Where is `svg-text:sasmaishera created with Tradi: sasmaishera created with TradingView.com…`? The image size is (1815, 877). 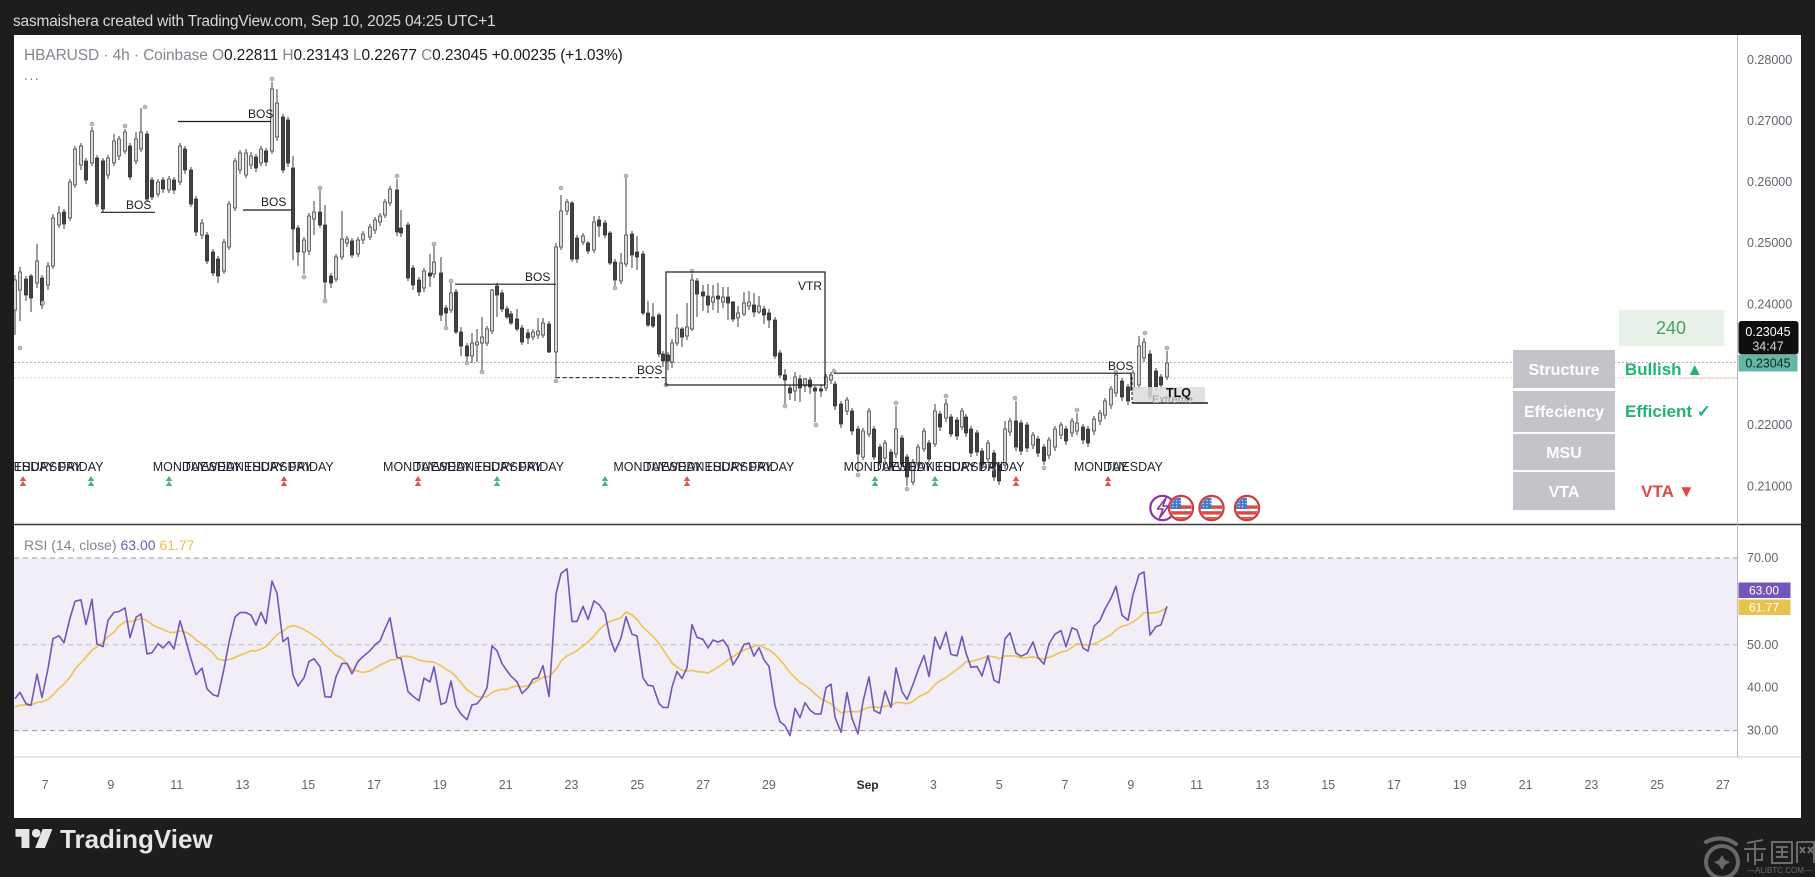
svg-text:sasmaishera created with Tradi: sasmaishera created with TradingView.com… is located at coordinates (254, 21).